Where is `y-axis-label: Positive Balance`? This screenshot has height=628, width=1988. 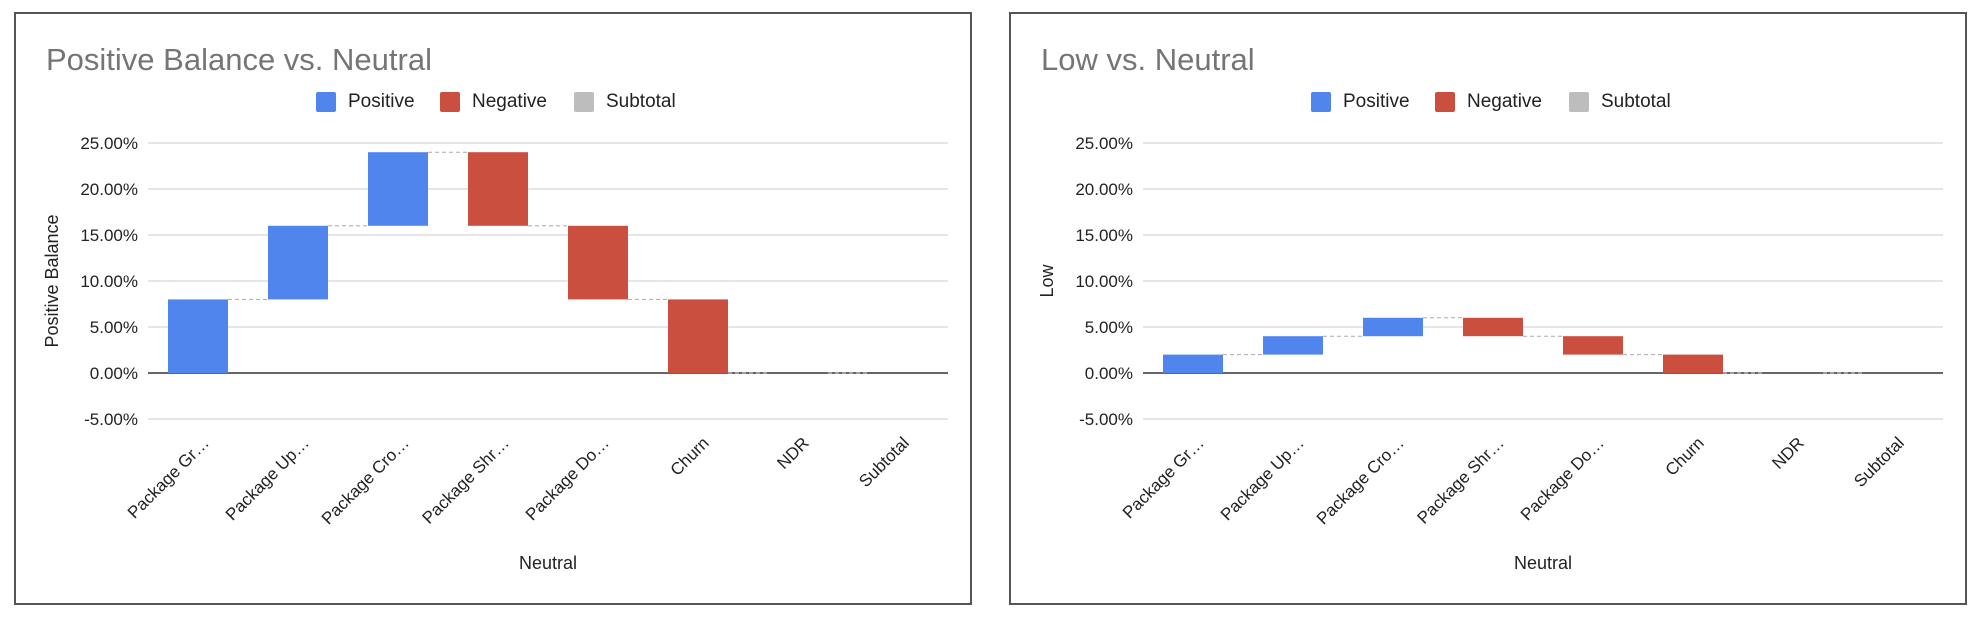
y-axis-label: Positive Balance is located at coordinates (52, 280).